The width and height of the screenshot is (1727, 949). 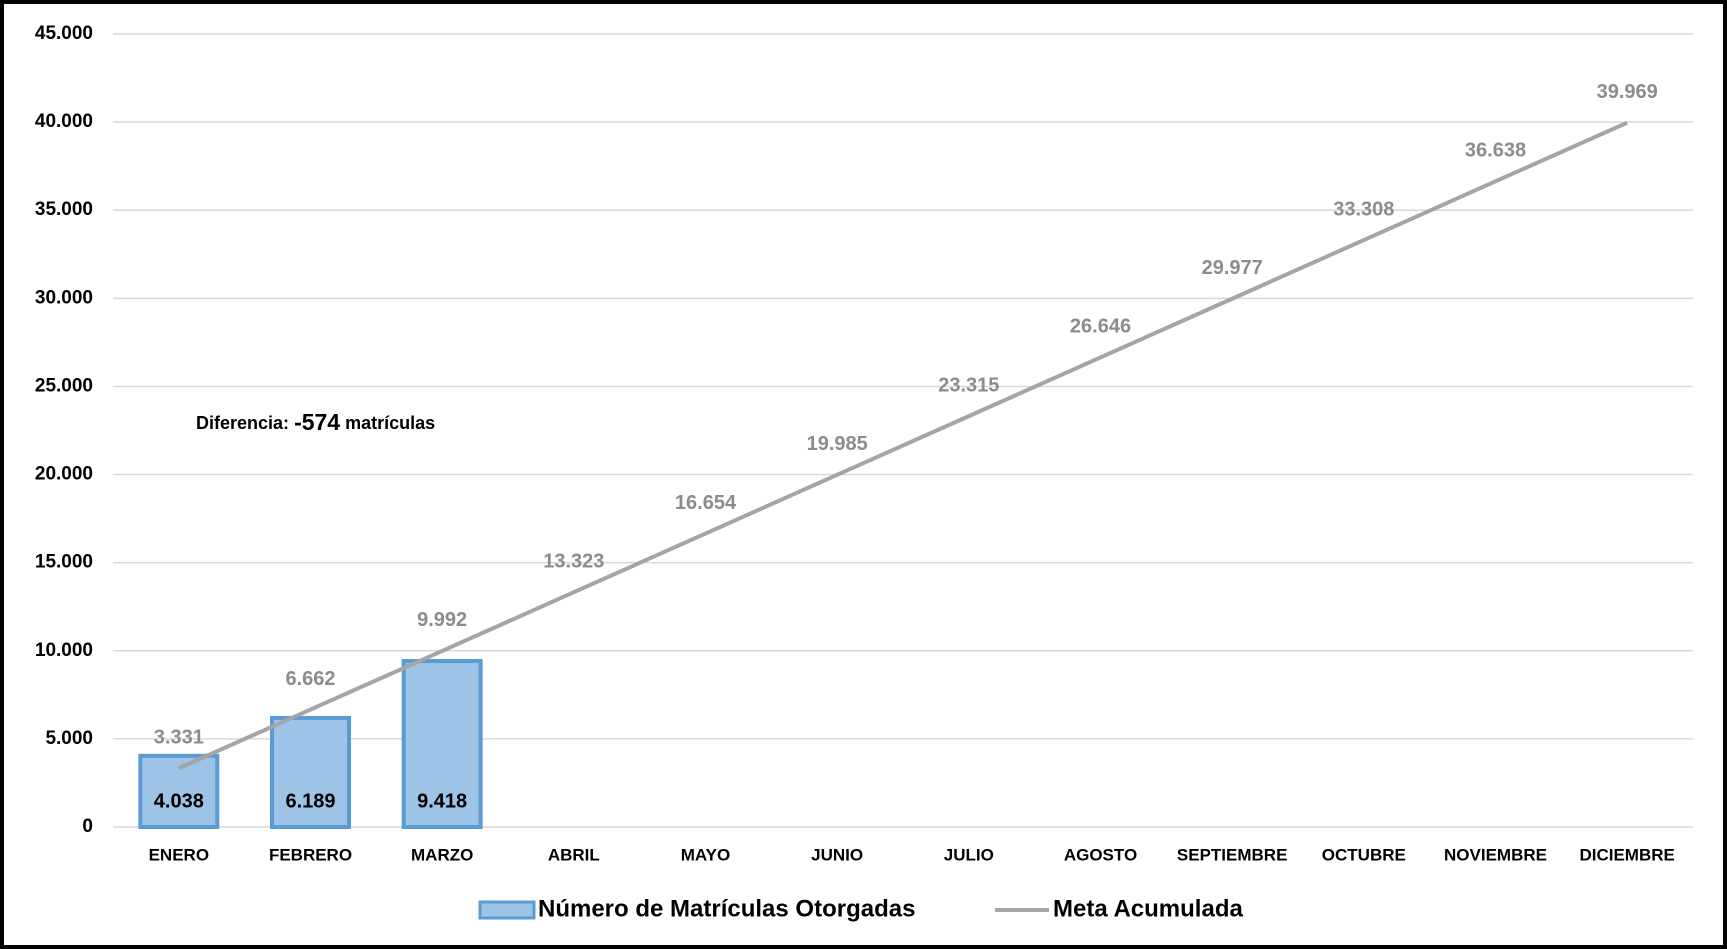 I want to click on x-tick-label: MARZO, so click(x=442, y=854).